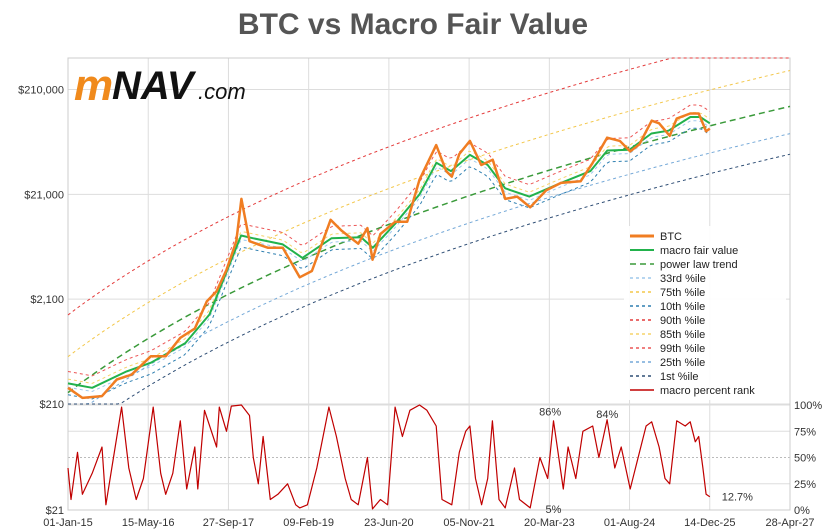  Describe the element at coordinates (802, 511) in the screenshot. I see `rank-tick-label: 0%` at that location.